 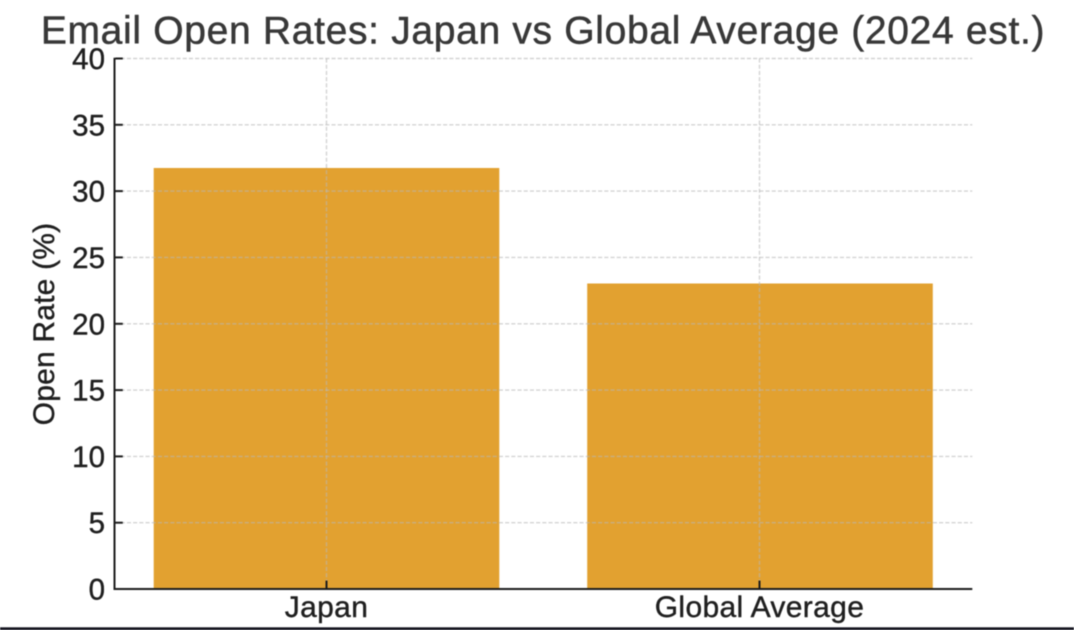 I want to click on svg-text: 0, so click(x=97, y=590).